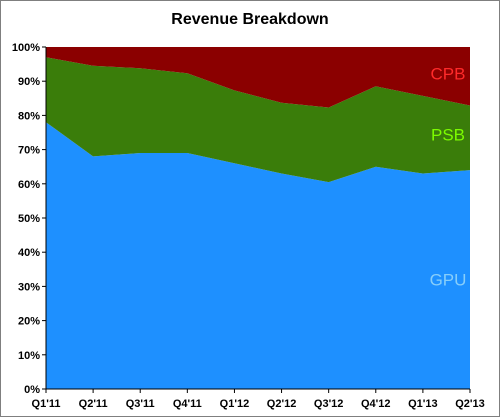 The height and width of the screenshot is (417, 500). Describe the element at coordinates (187, 404) in the screenshot. I see `x-tick-label: Q4'11` at that location.